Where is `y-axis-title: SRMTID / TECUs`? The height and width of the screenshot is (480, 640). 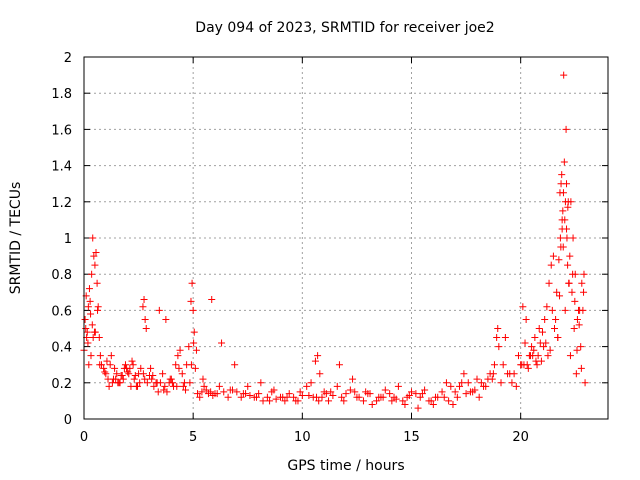 y-axis-title: SRMTID / TECUs is located at coordinates (16, 238).